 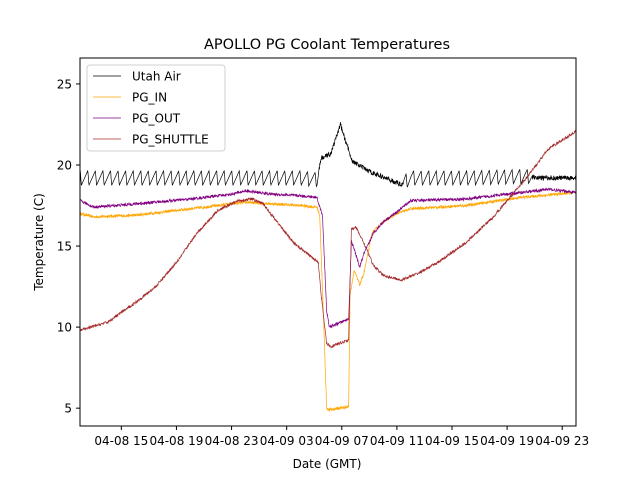 What do you see at coordinates (170, 140) in the screenshot?
I see `legend-label: PG_SHUTTLE` at bounding box center [170, 140].